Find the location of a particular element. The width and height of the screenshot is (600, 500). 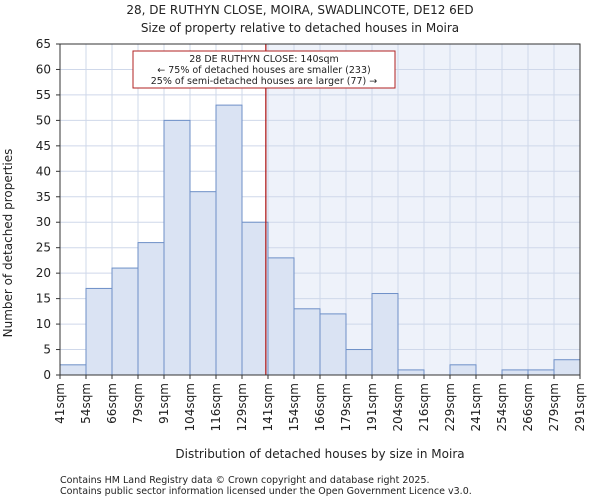

x-tick-label: 91sqm is located at coordinates (164, 403).